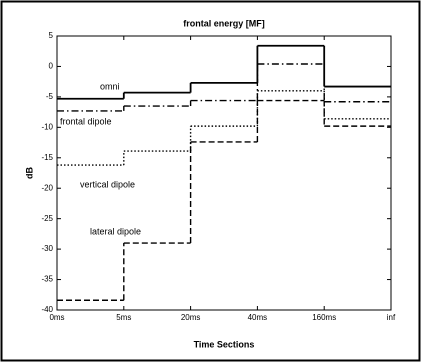 This screenshot has height=362, width=421. What do you see at coordinates (47, 309) in the screenshot?
I see `y-tick-label: -40` at bounding box center [47, 309].